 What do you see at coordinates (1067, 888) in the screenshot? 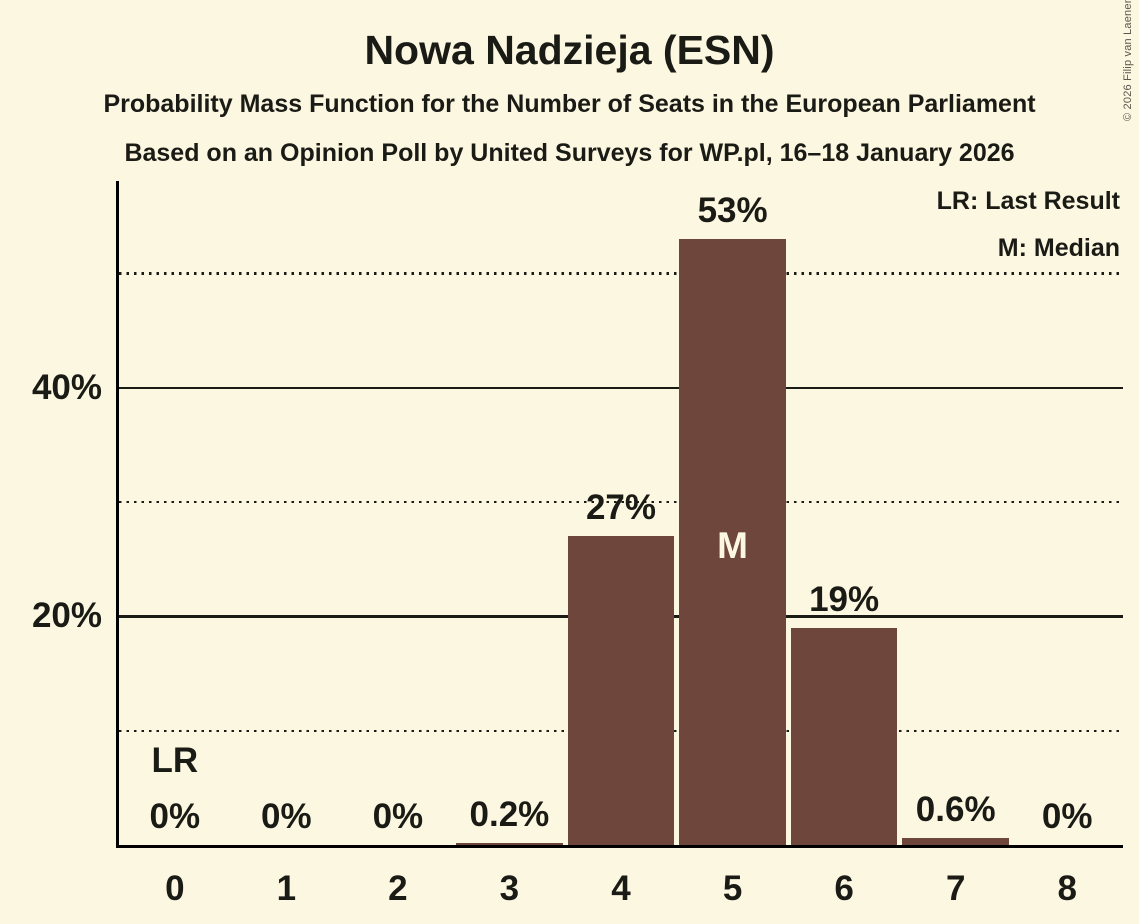
I see `x-tick-label-8: 8` at bounding box center [1067, 888].